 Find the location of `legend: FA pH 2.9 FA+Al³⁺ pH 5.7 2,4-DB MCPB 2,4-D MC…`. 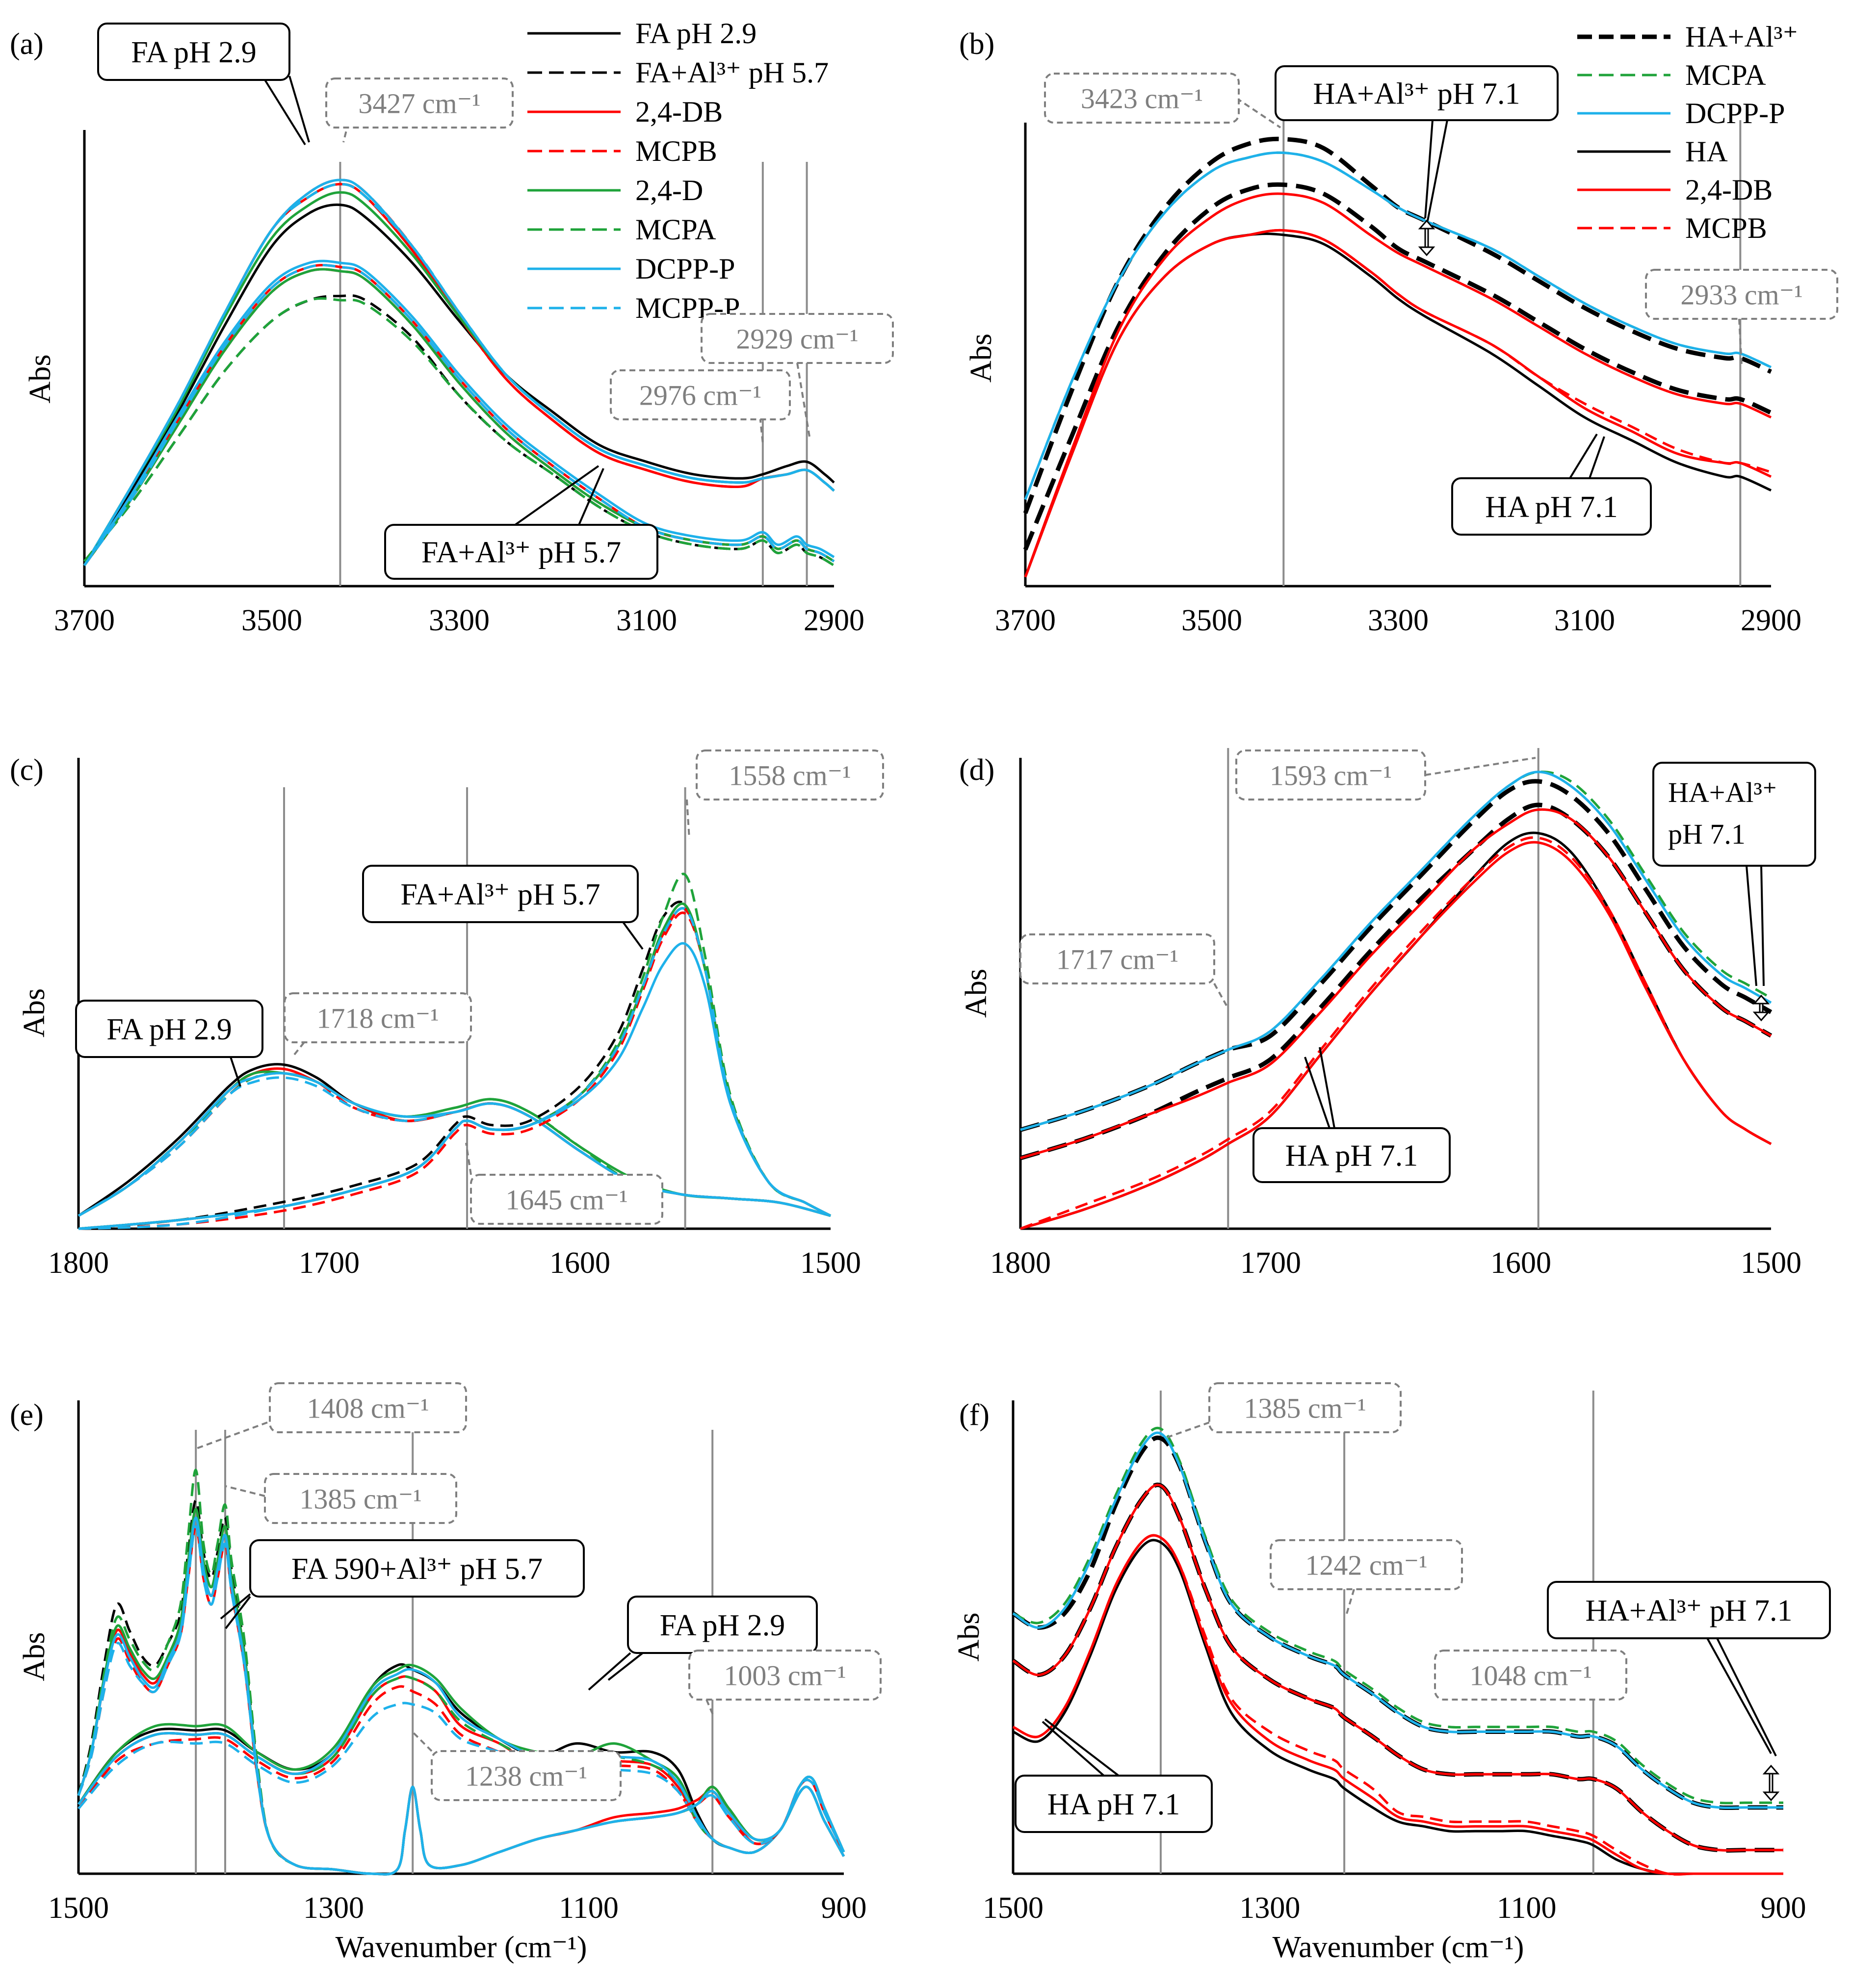

legend: FA pH 2.9 FA+Al³⁺ pH 5.7 2,4-DB MCPB 2,4-D MC… is located at coordinates (678, 170).